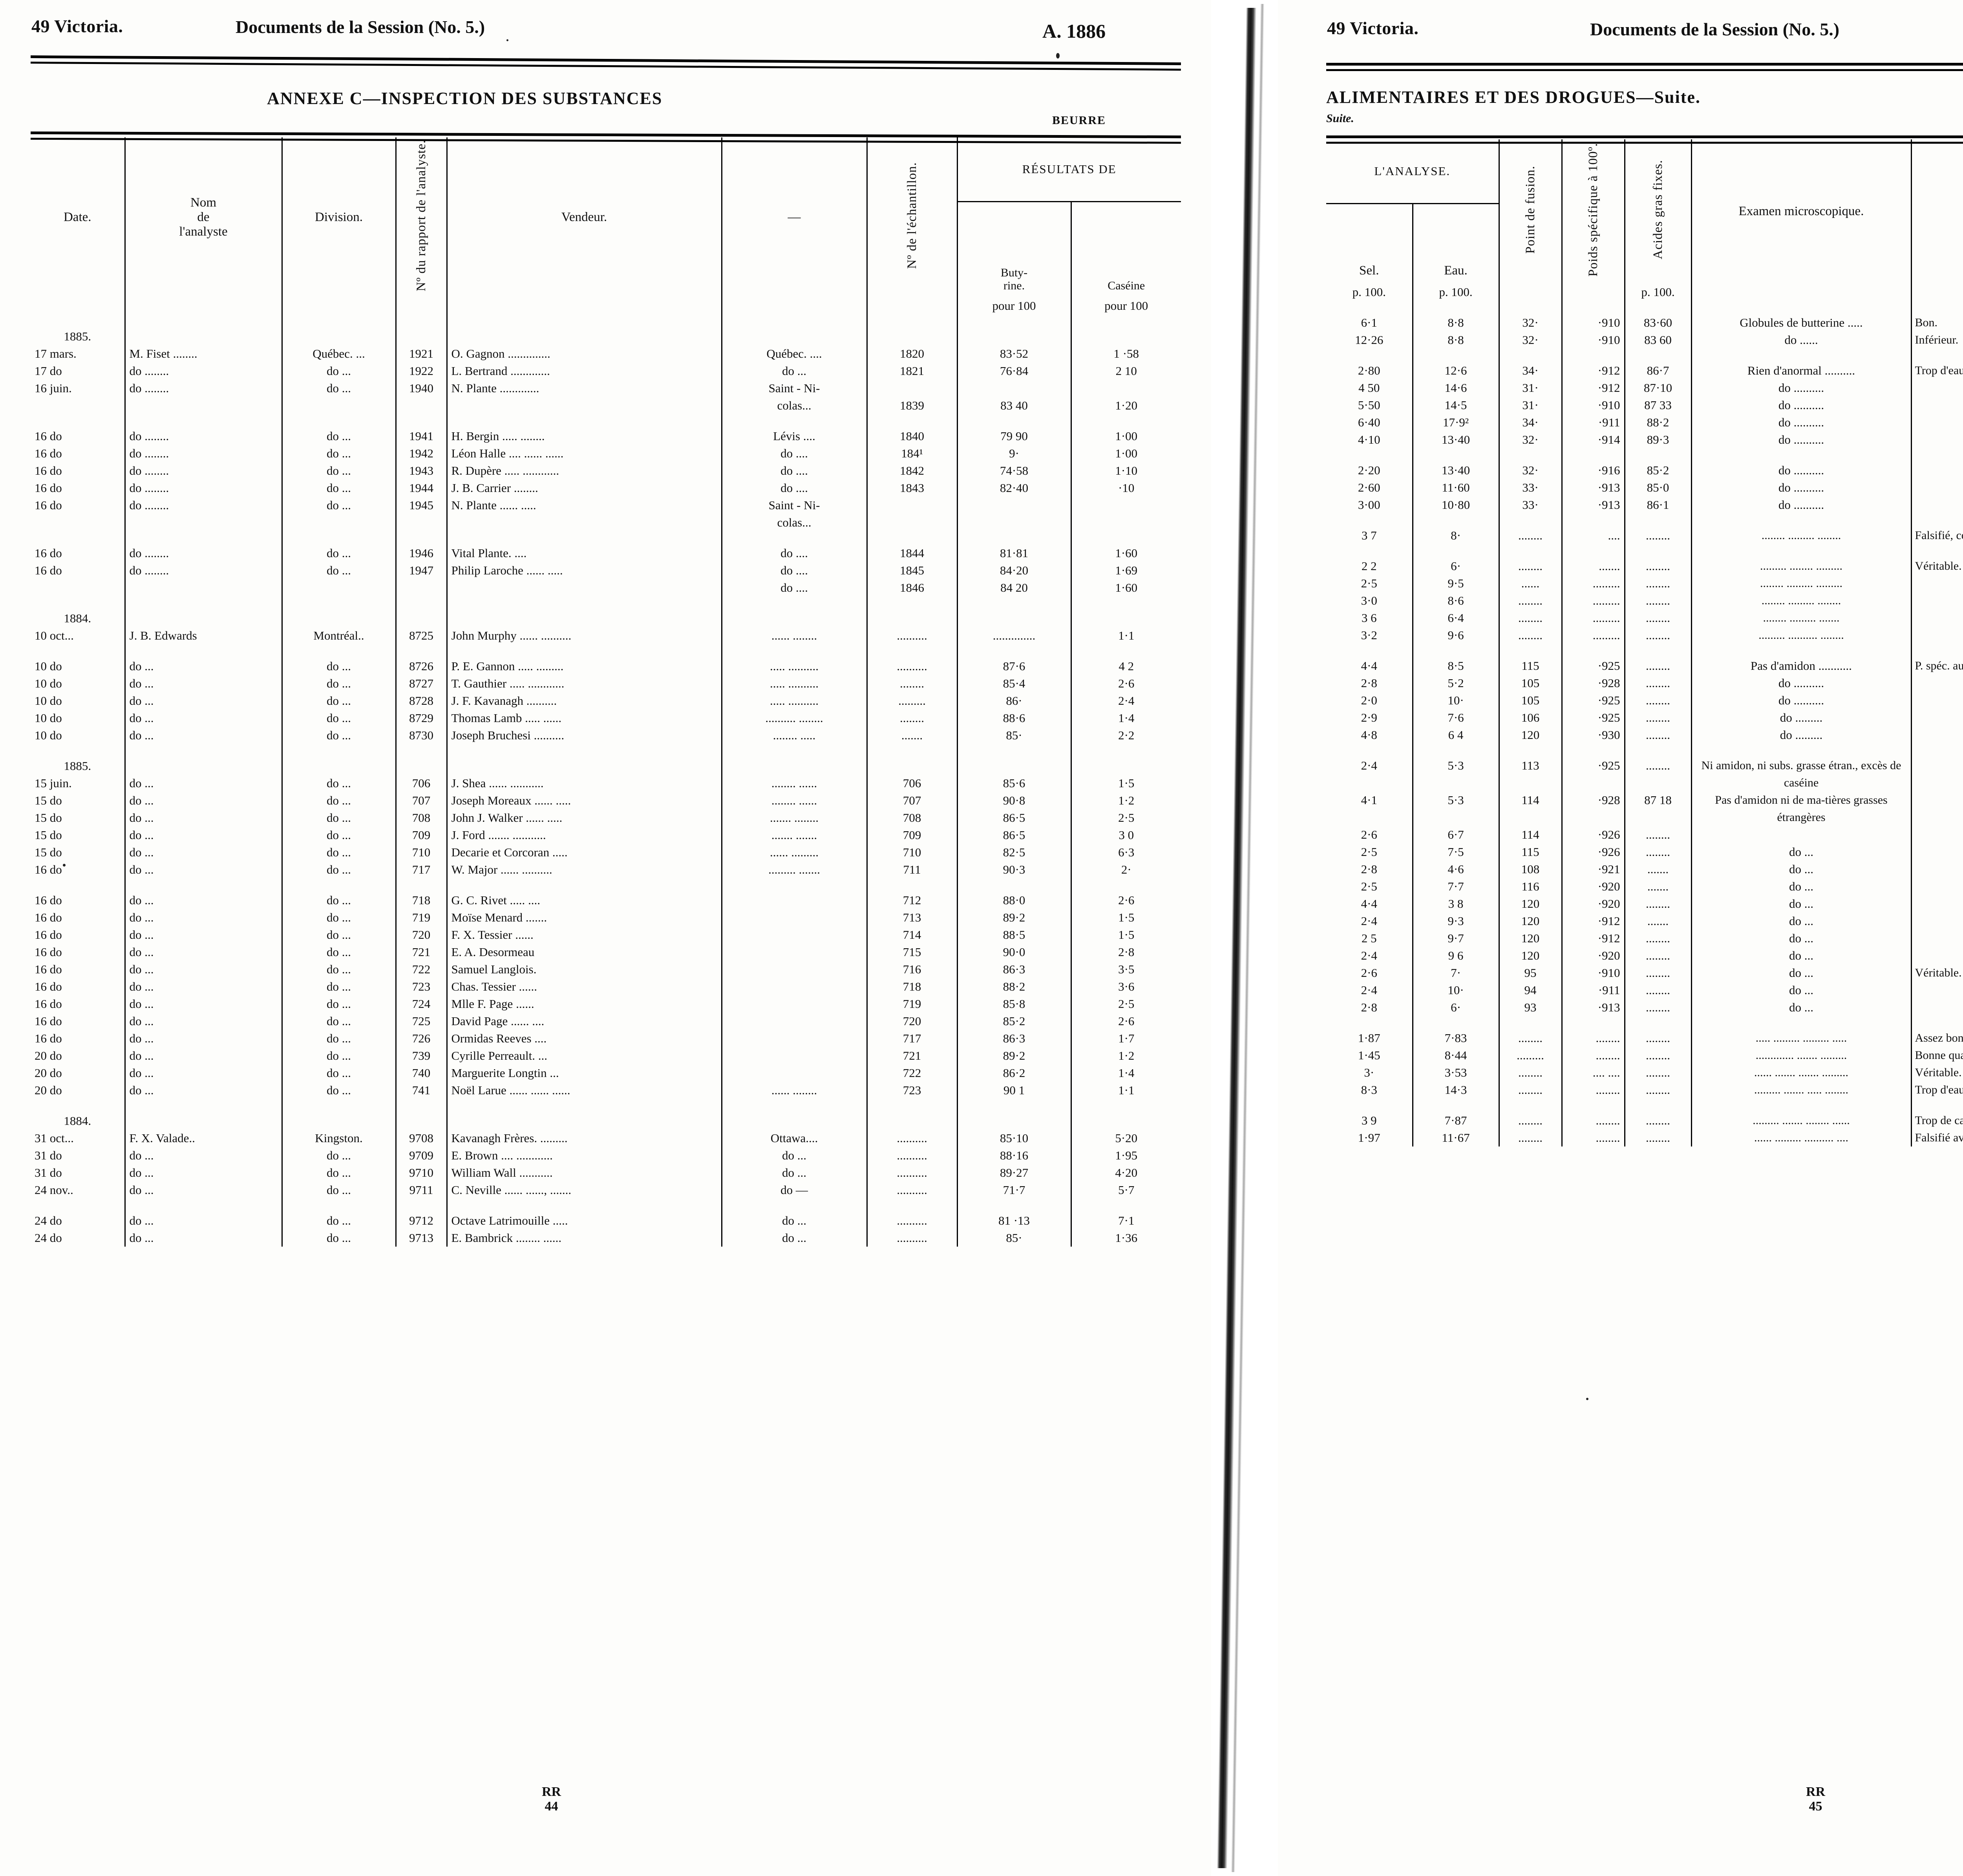 The image size is (1963, 1876). Describe the element at coordinates (1126, 635) in the screenshot. I see `cell-caseine: 1·1` at that location.